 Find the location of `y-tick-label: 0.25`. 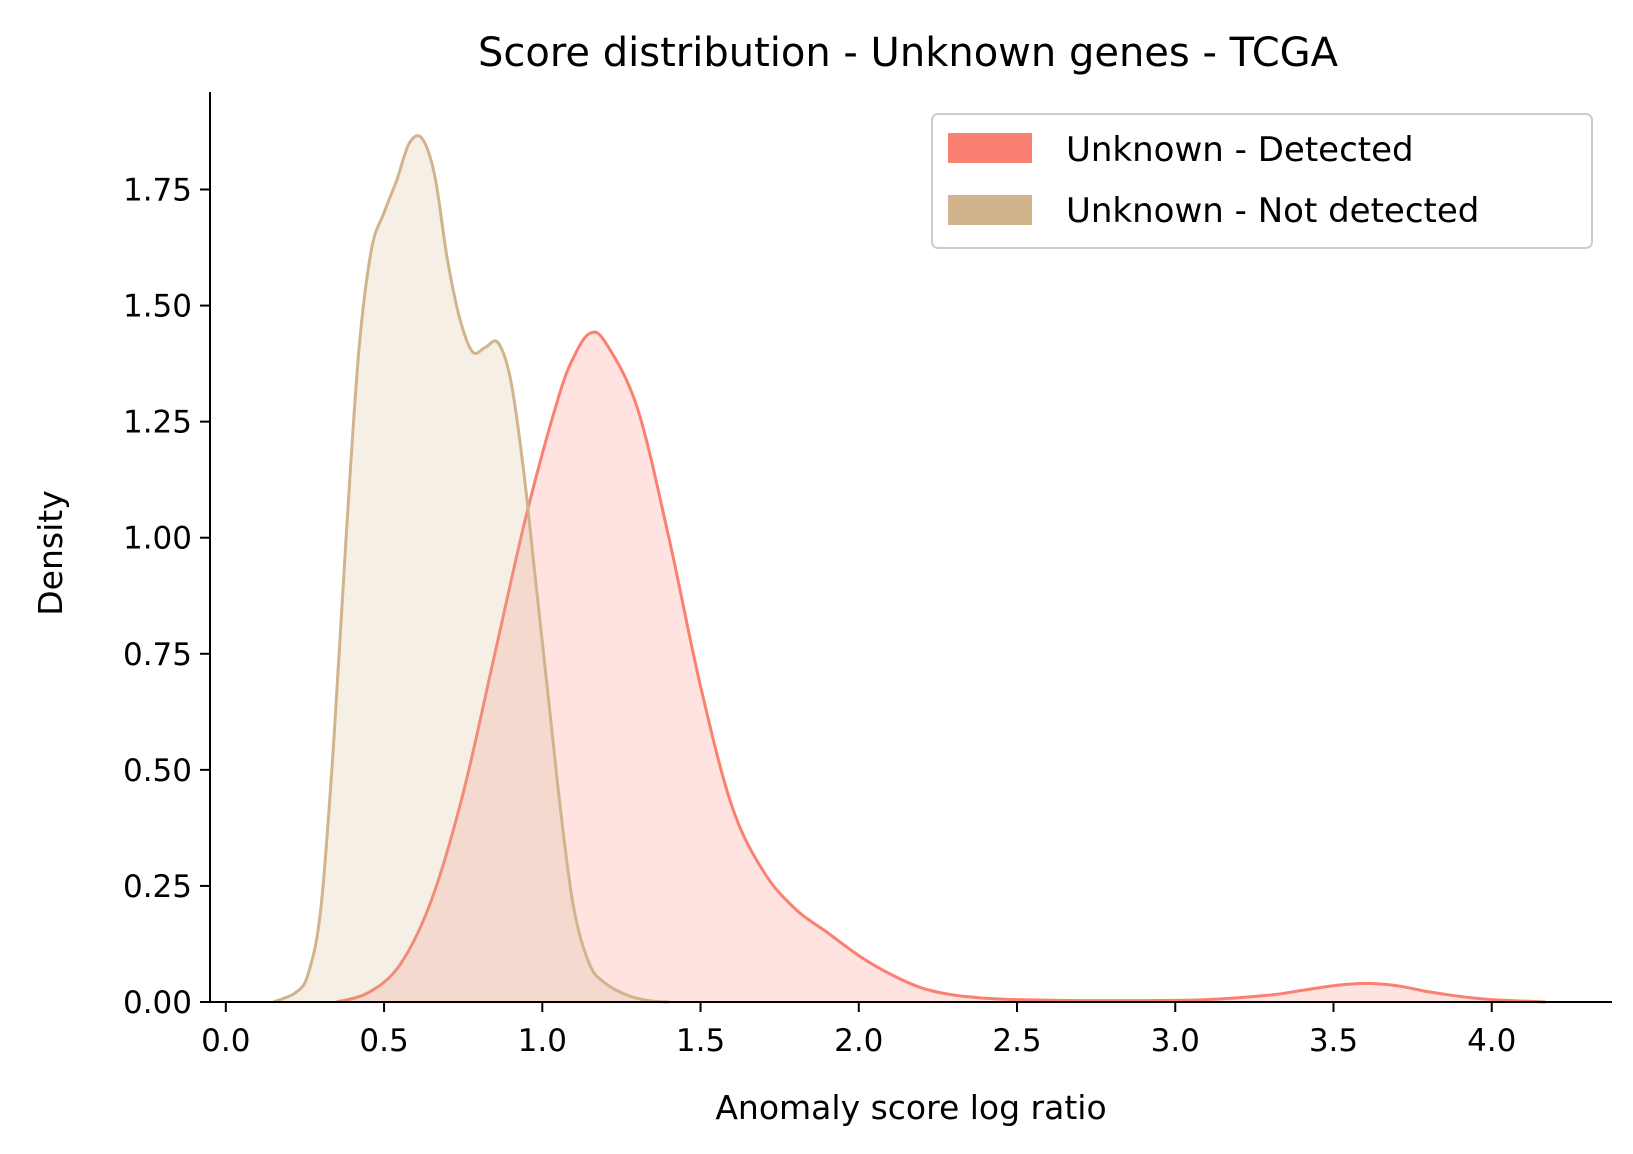

y-tick-label: 0.25 is located at coordinates (157, 887).